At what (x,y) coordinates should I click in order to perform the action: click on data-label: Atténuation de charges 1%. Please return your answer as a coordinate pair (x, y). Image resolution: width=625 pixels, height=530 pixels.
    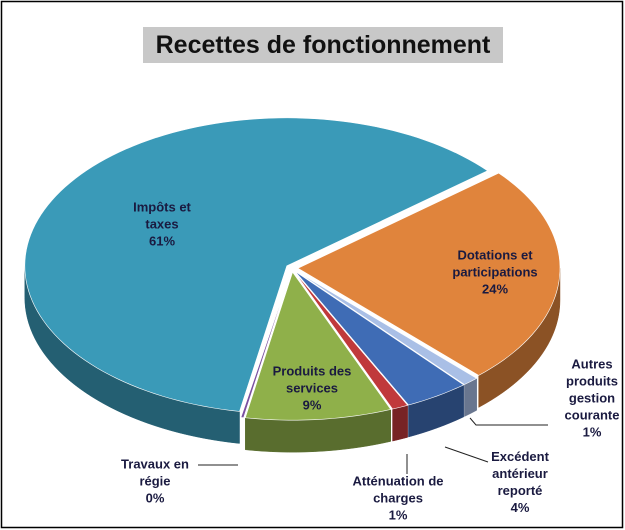
    Looking at the image, I should click on (398, 498).